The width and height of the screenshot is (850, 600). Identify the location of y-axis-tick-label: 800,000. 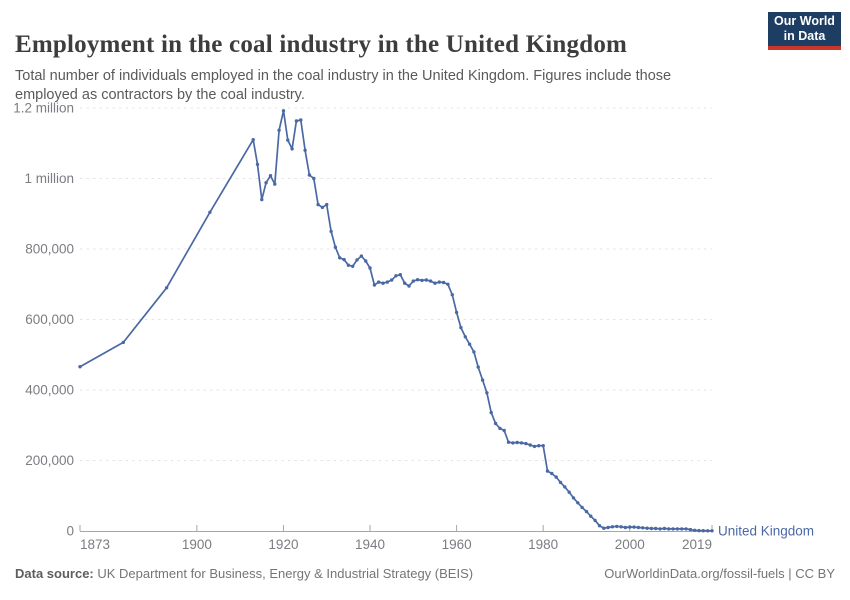
(49, 249).